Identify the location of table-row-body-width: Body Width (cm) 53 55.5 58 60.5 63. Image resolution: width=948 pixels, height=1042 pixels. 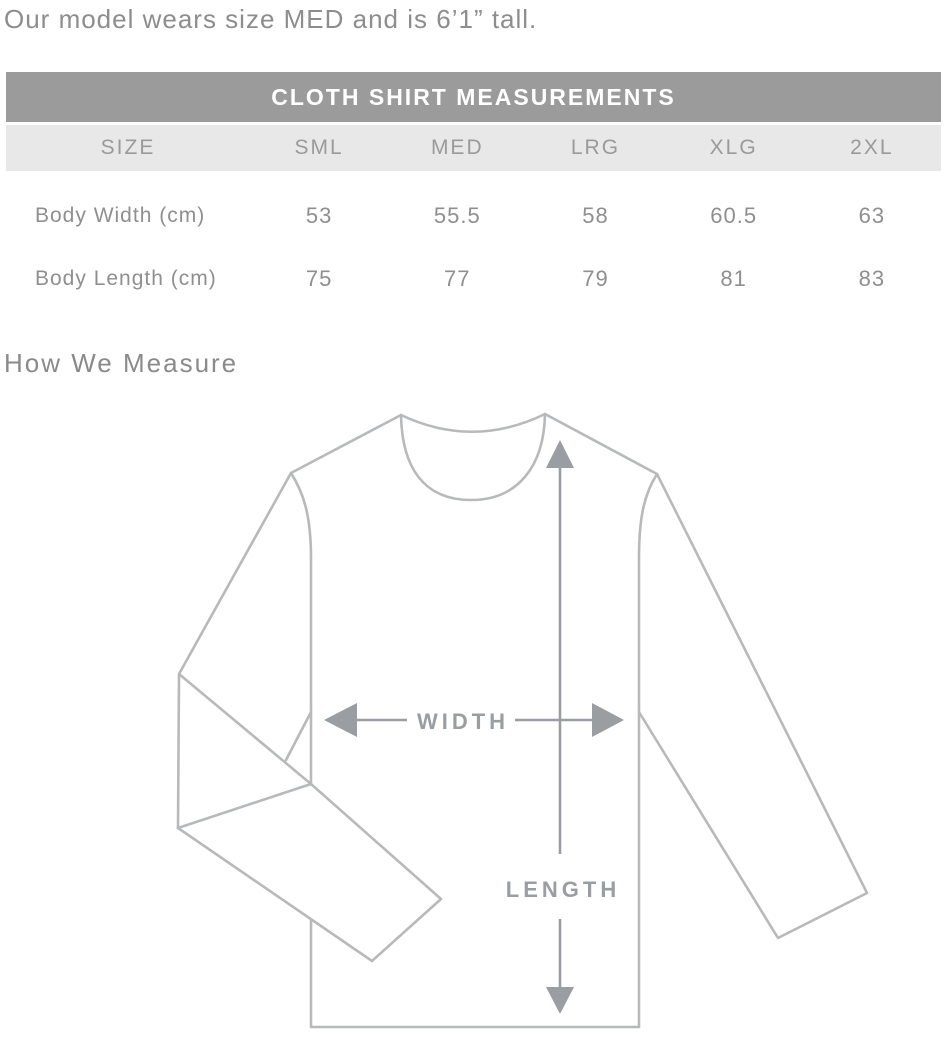
(473, 215).